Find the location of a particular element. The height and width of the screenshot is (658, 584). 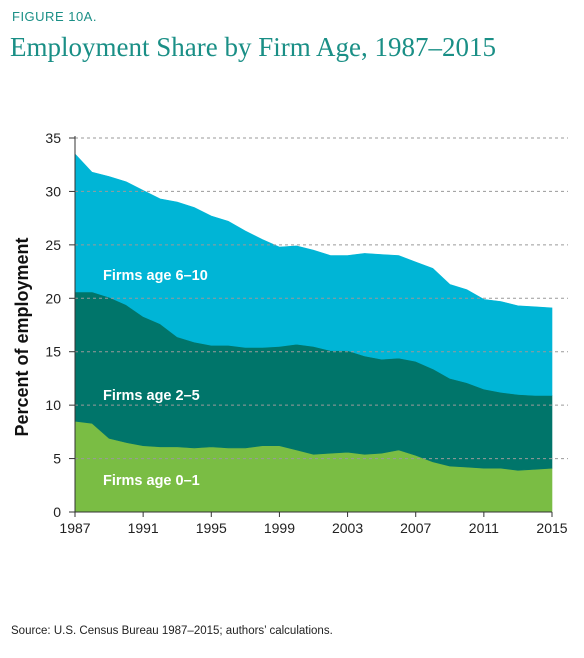

series-label-2: Firms age 2–5 is located at coordinates (151, 396).